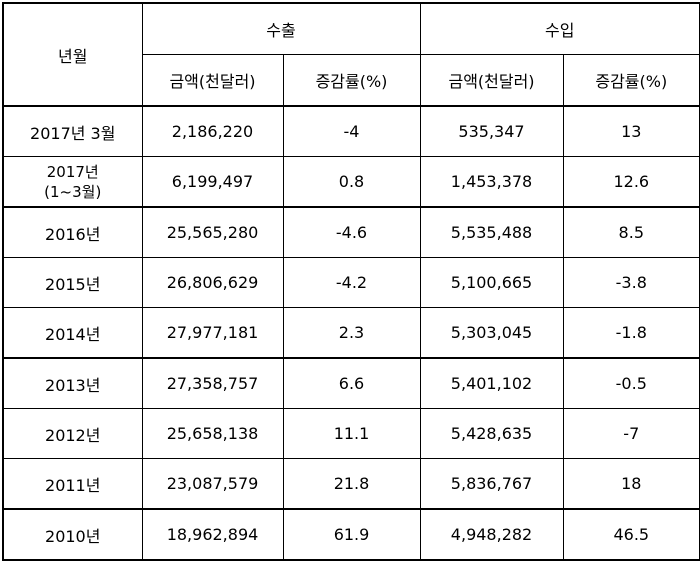 The width and height of the screenshot is (700, 561). What do you see at coordinates (212, 232) in the screenshot?
I see `export-amount-cell: 25,565,280` at bounding box center [212, 232].